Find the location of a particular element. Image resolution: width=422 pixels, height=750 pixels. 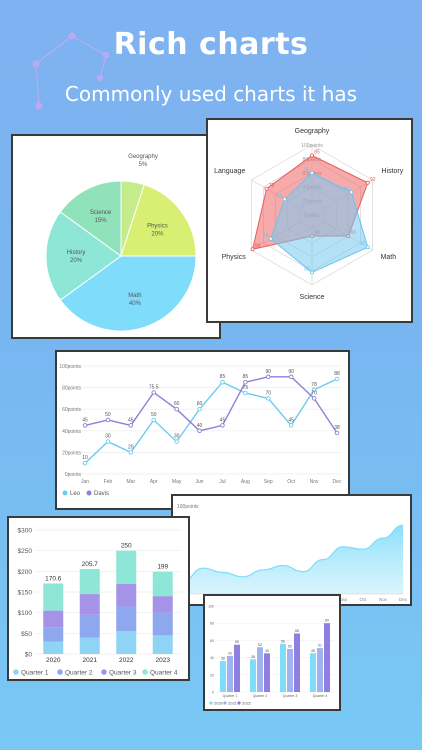

stack-y-tick-label: $0 is located at coordinates (29, 655).